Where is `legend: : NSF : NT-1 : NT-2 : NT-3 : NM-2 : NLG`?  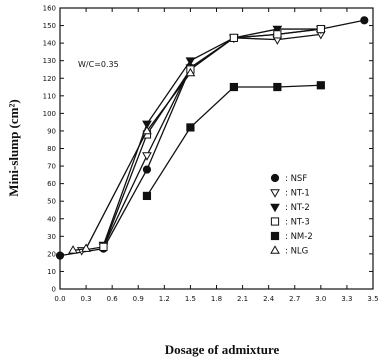 legend: : NSF : NT-1 : NT-2 : NT-3 : NM-2 : NLG is located at coordinates (291, 215).